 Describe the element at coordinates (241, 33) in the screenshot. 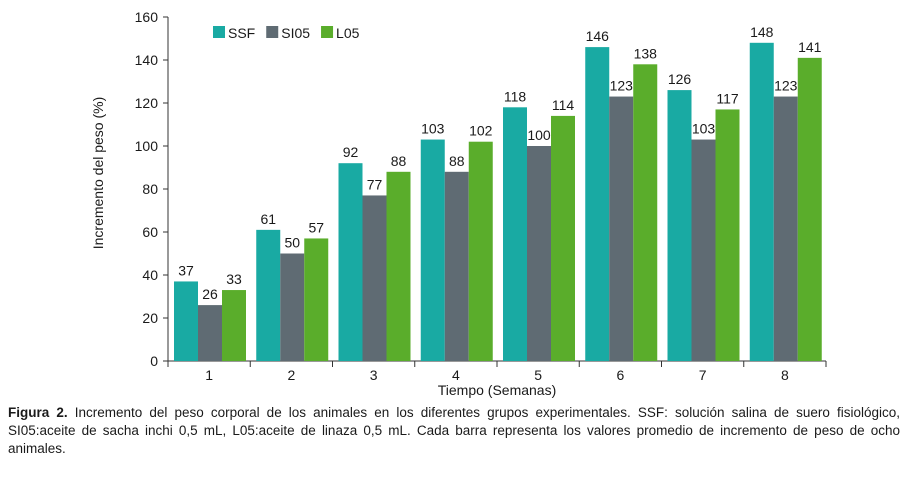

I see `legend-label-ssf: SSF` at that location.